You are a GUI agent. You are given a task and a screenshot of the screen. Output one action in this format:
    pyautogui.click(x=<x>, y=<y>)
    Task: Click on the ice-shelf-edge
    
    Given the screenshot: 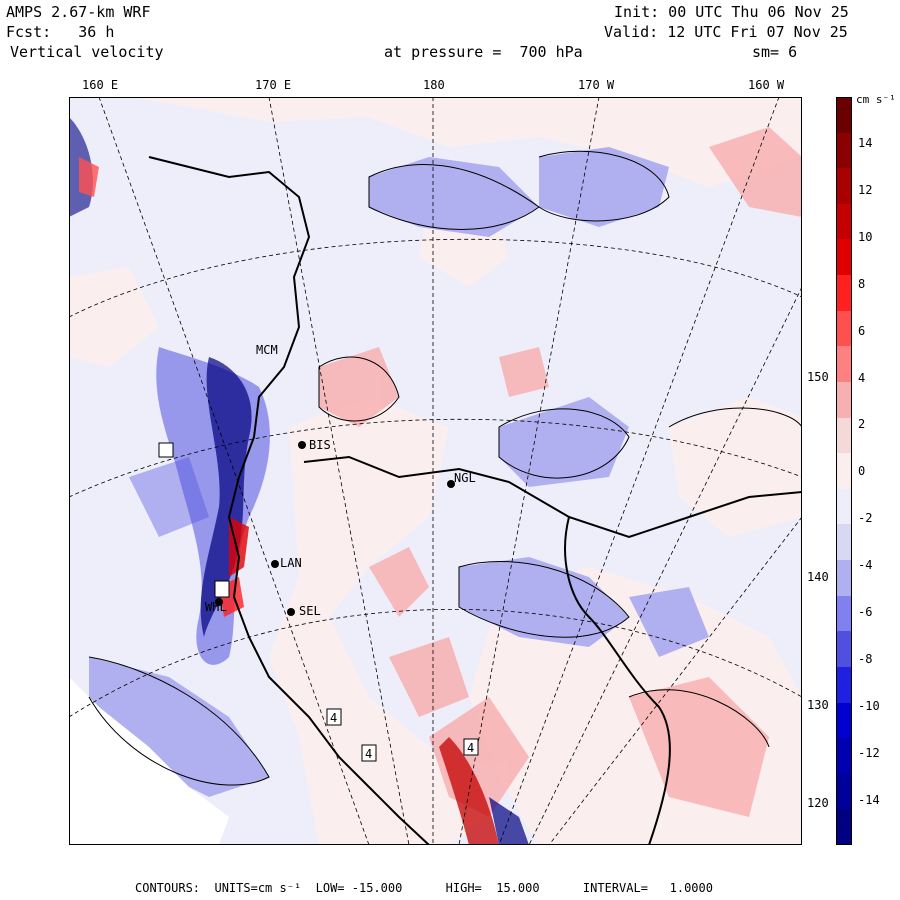 What is the action you would take?
    pyautogui.click(x=552, y=497)
    